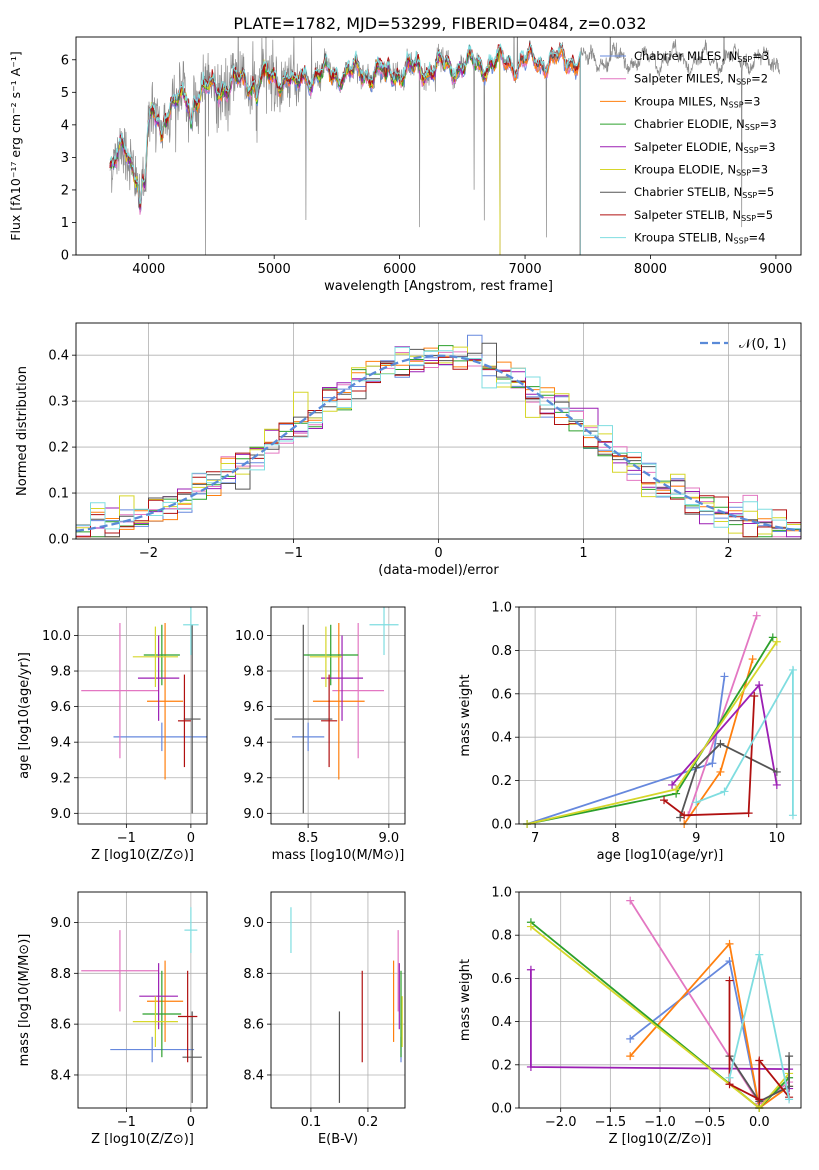 The height and width of the screenshot is (1170, 819). Describe the element at coordinates (368, 1122) in the screenshot. I see `x-tick-label: 0.2` at that location.